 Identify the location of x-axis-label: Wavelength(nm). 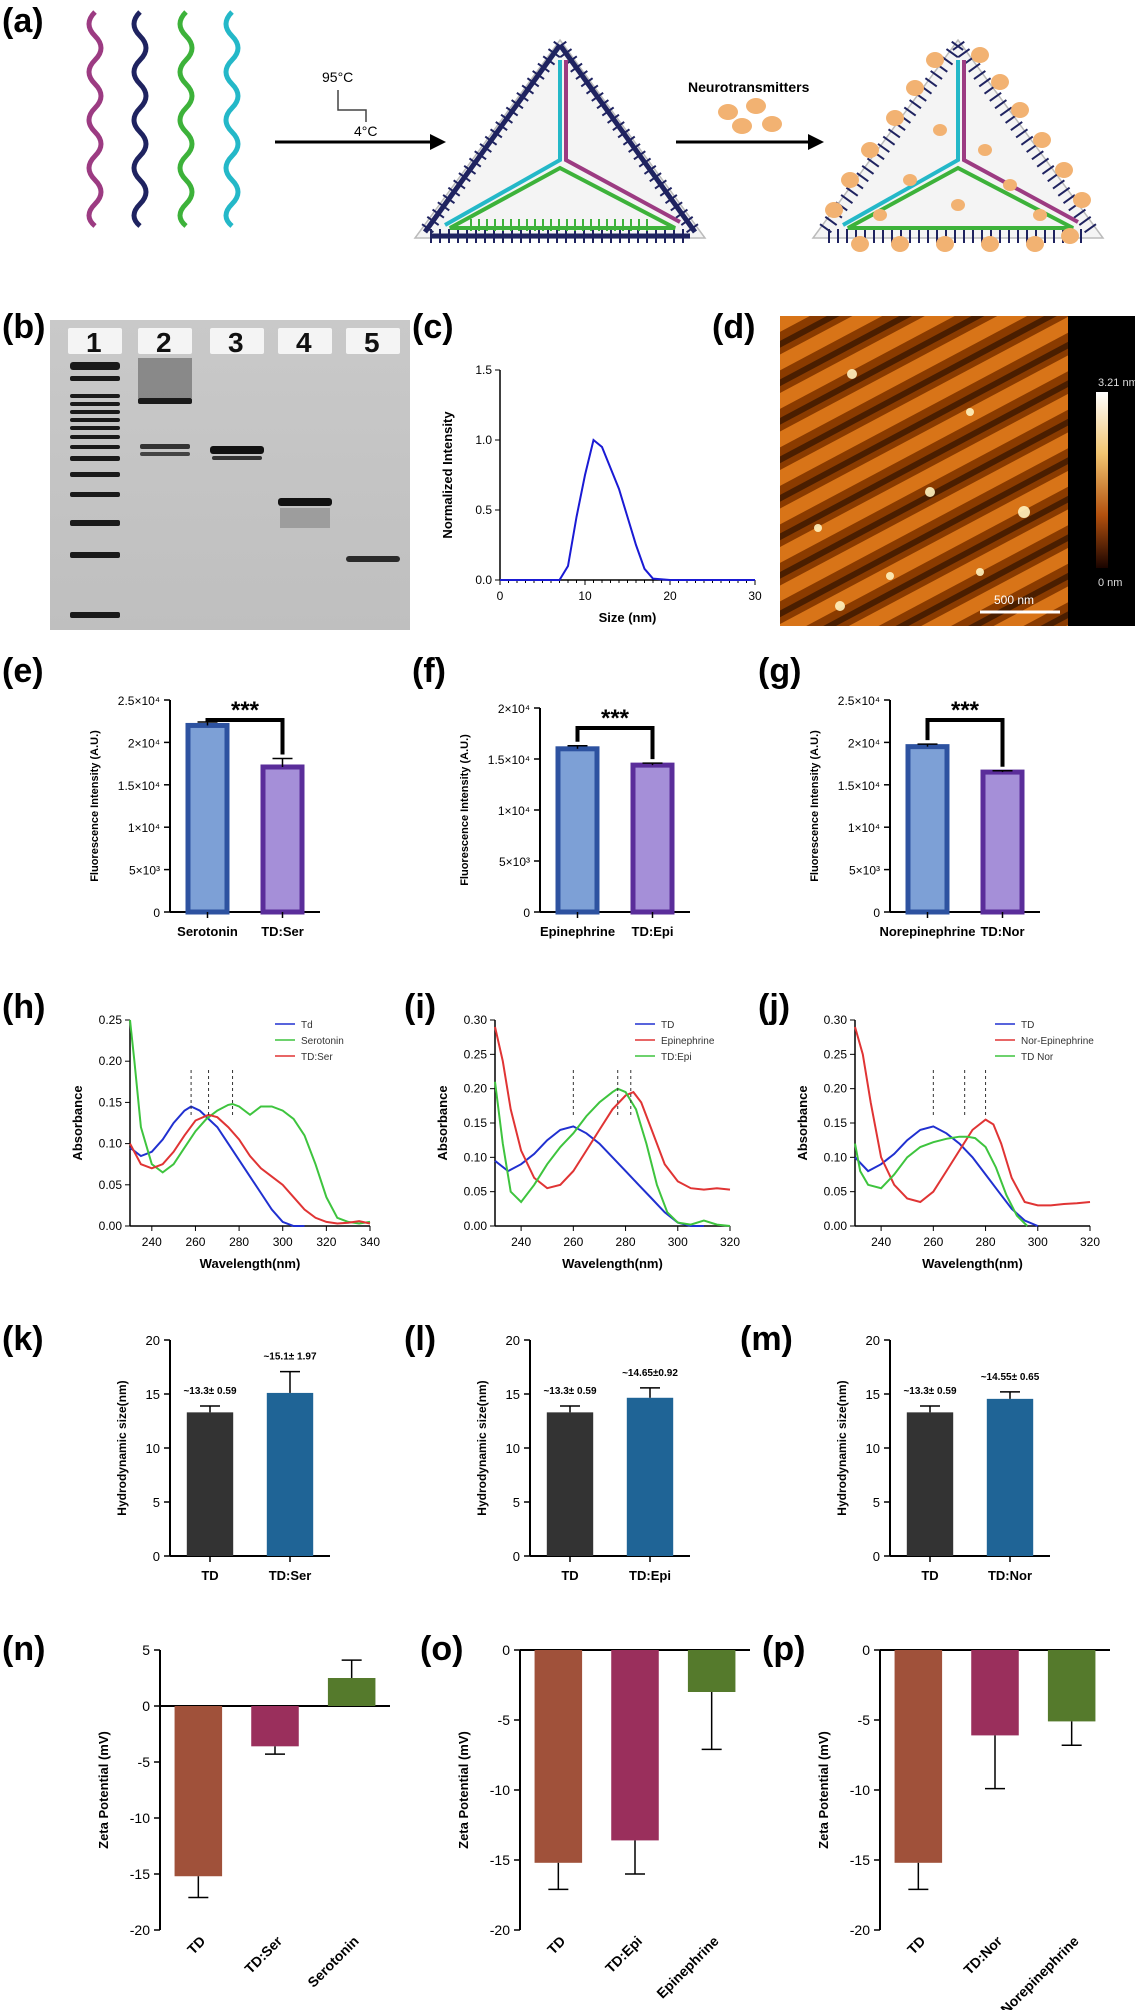
(972, 1263).